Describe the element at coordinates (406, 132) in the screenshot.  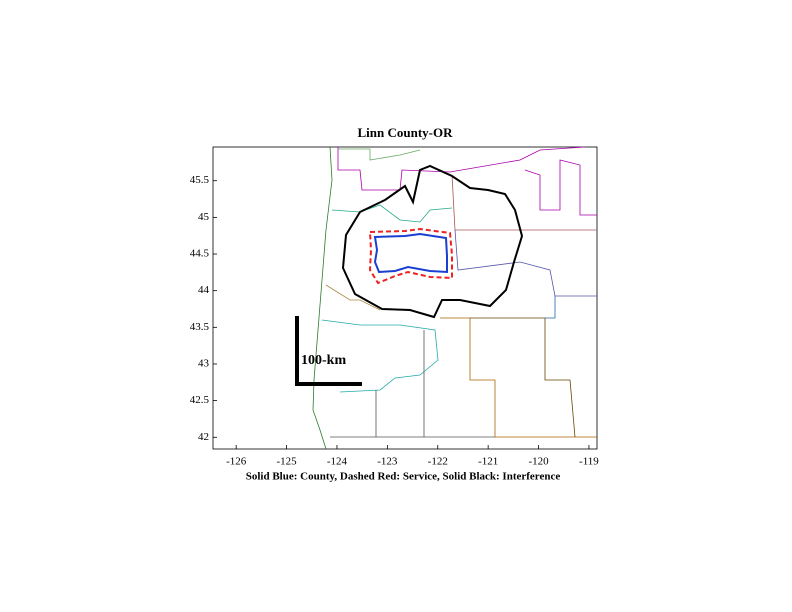
I see `chart-title: Linn County-OR` at that location.